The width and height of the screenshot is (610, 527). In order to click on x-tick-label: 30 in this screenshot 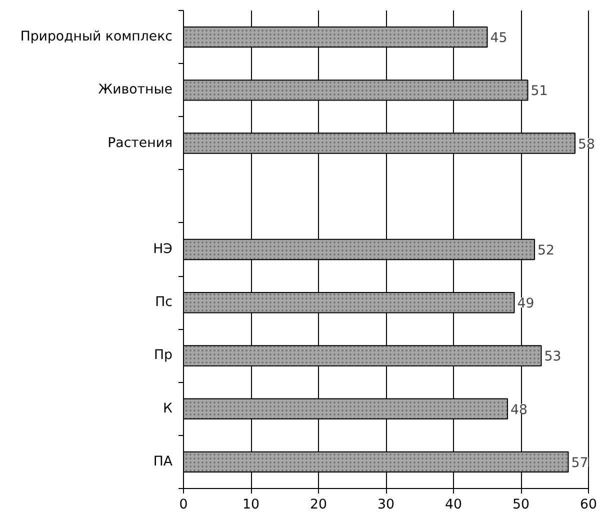, I will do `click(386, 505)`.